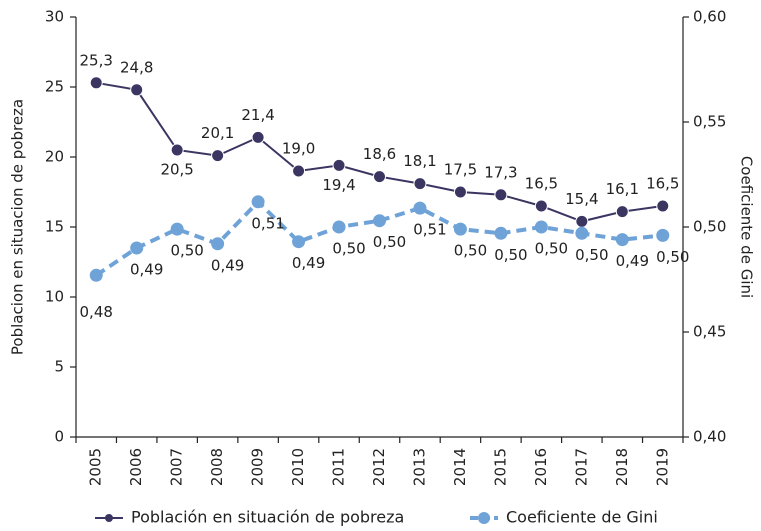  What do you see at coordinates (500, 467) in the screenshot?
I see `x-tick-label: 2015` at bounding box center [500, 467].